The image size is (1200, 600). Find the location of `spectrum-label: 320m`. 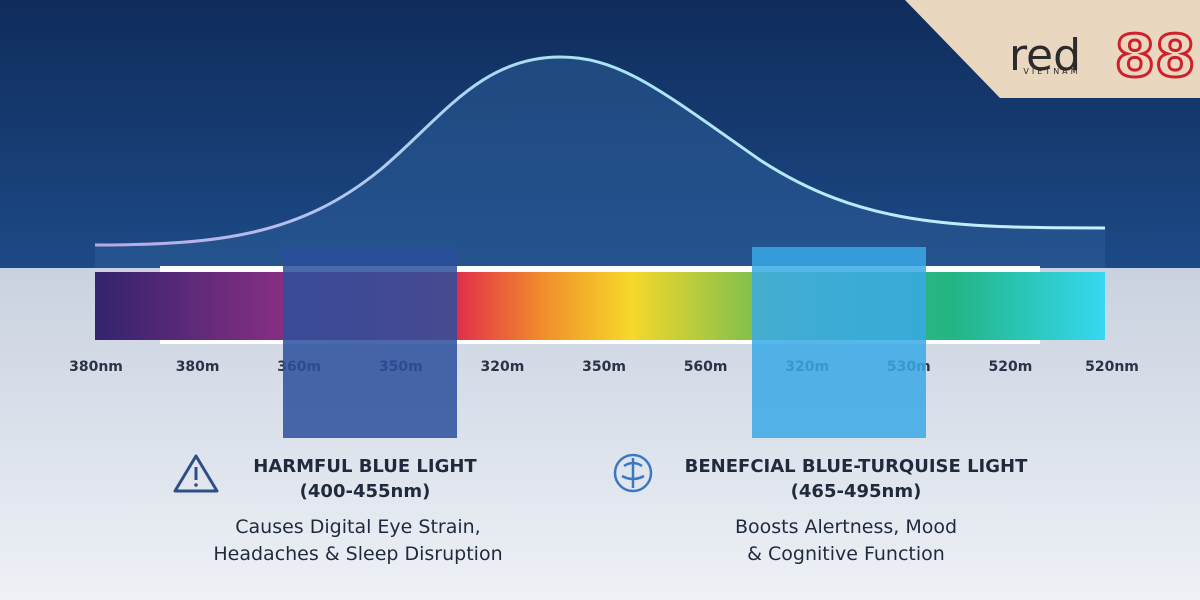

spectrum-label: 320m is located at coordinates (502, 367).